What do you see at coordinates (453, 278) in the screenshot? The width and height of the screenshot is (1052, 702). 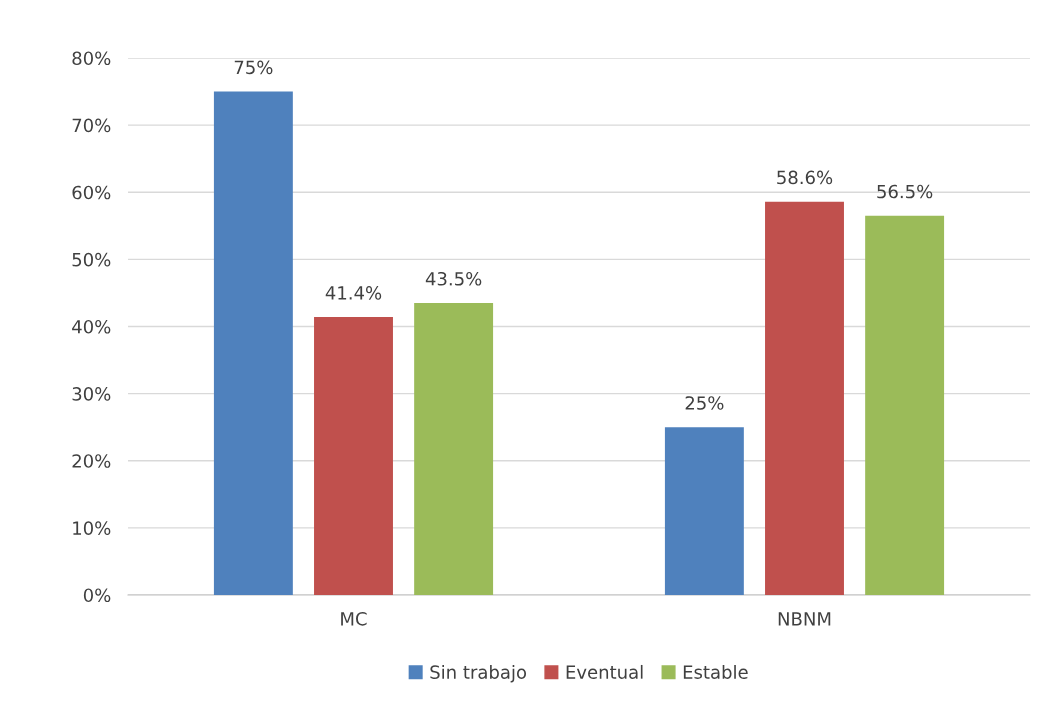 I see `data-label: 43.5%` at bounding box center [453, 278].